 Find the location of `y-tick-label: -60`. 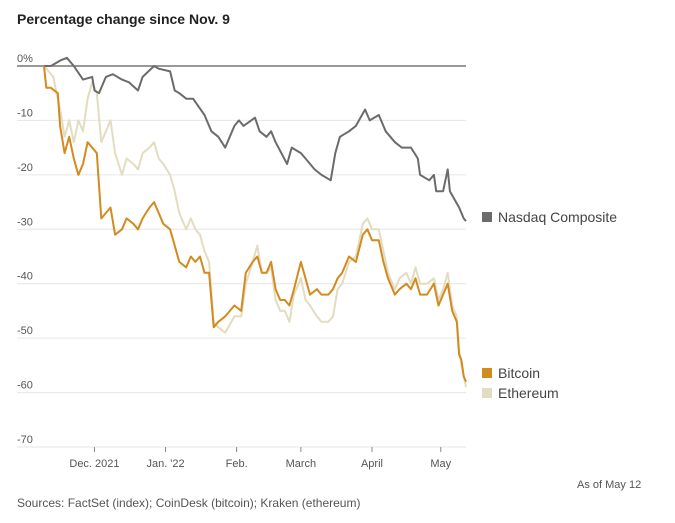

y-tick-label: -60 is located at coordinates (25, 386).